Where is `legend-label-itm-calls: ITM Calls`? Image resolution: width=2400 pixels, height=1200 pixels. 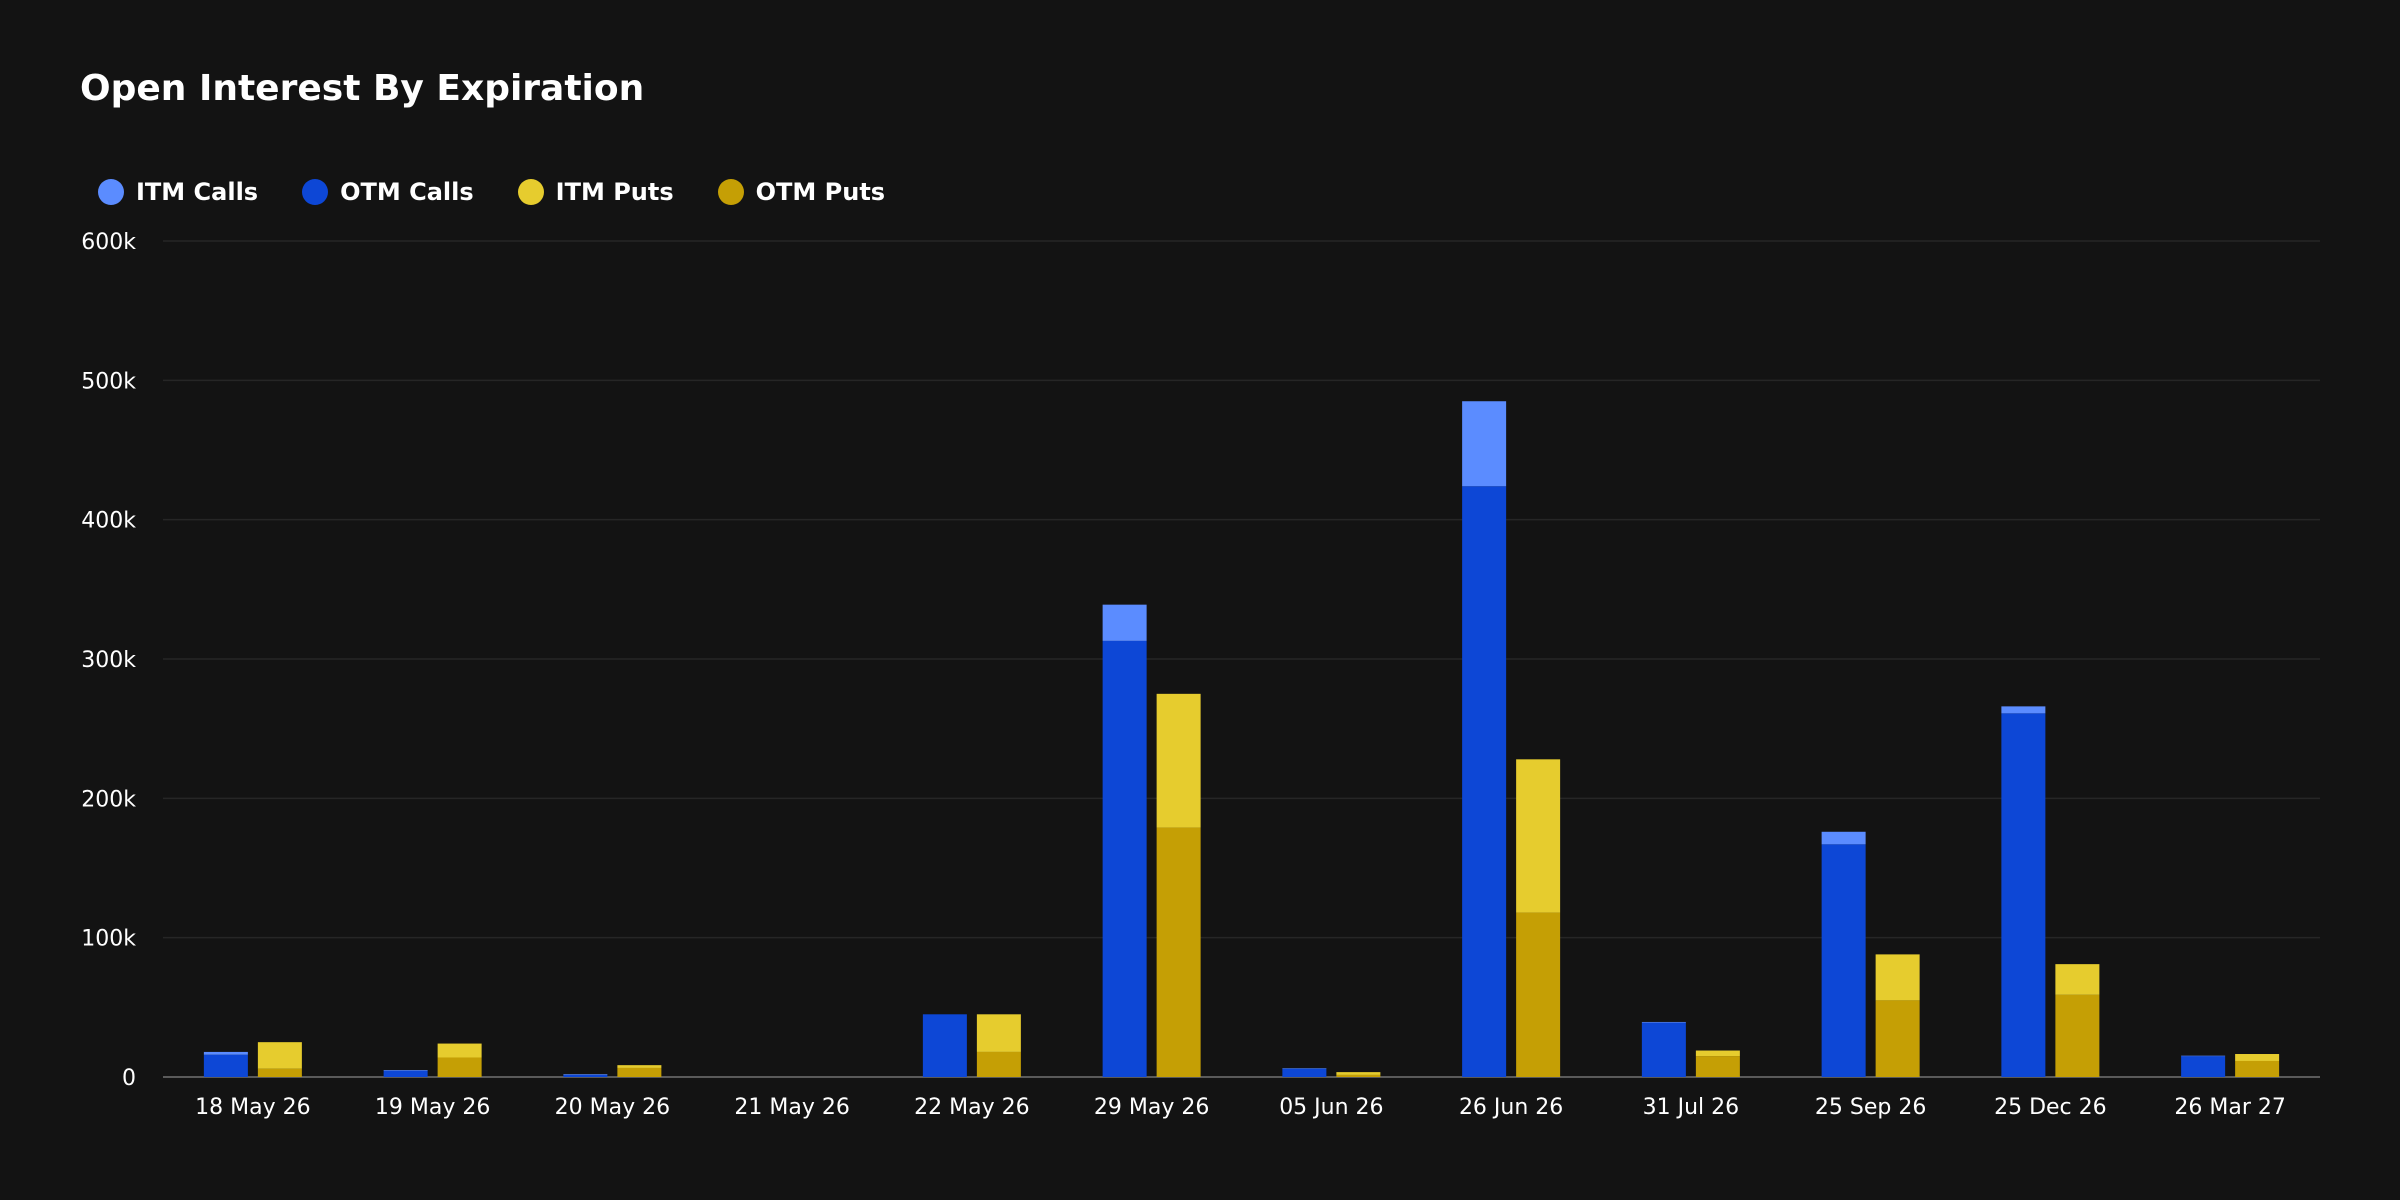
legend-label-itm-calls: ITM Calls is located at coordinates (197, 192).